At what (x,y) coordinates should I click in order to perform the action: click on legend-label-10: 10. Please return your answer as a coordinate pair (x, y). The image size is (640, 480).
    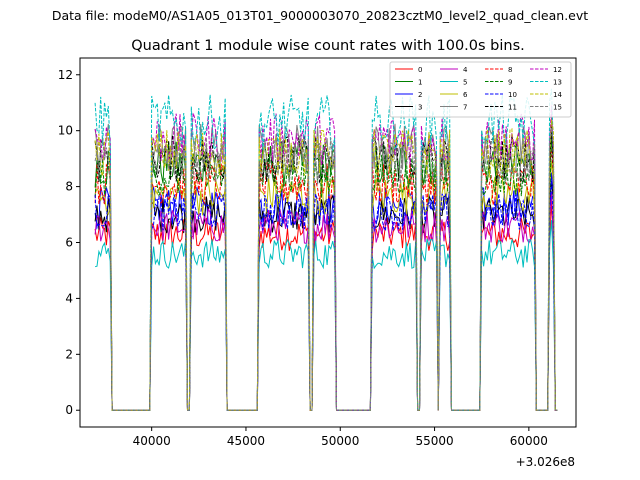
    Looking at the image, I should click on (512, 95).